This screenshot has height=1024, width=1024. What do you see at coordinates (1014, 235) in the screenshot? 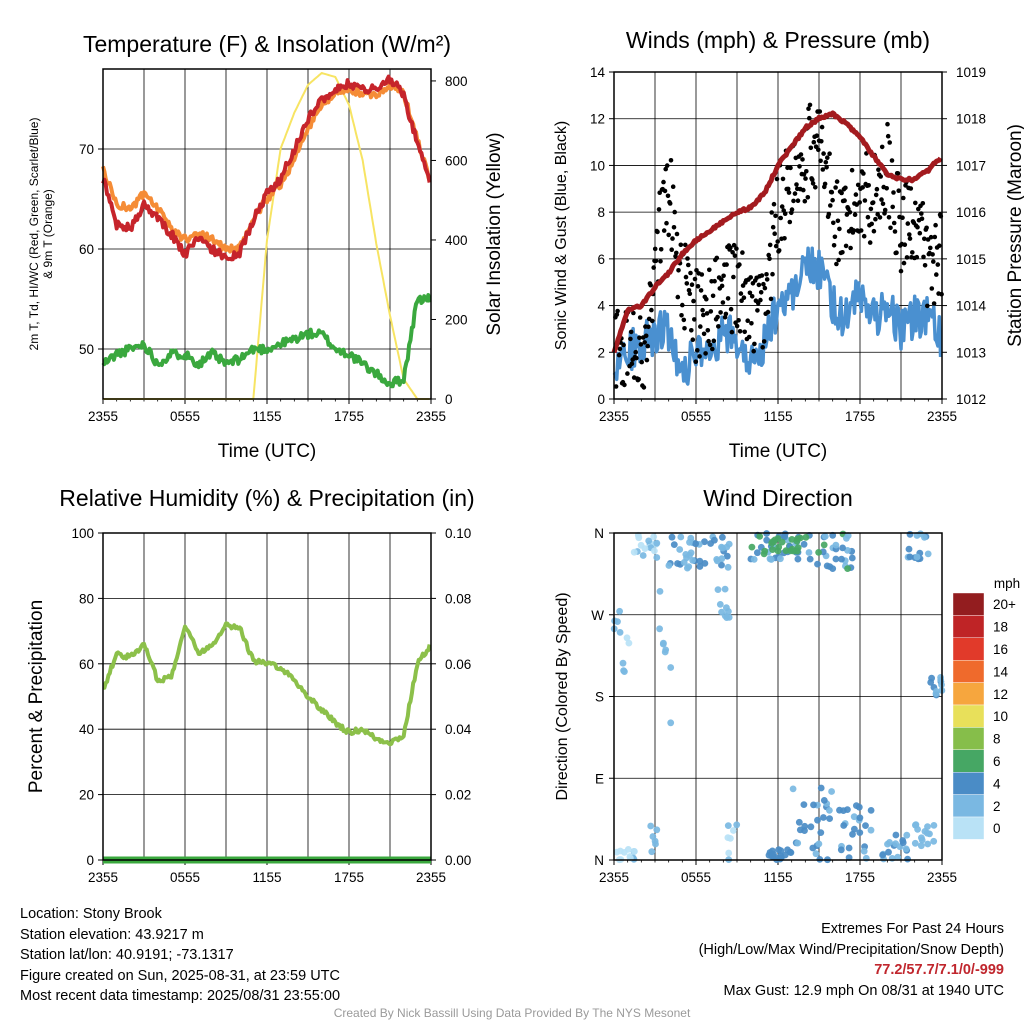
I see `y-axis-label-right: Station Pressure (Maroon)` at bounding box center [1014, 235].